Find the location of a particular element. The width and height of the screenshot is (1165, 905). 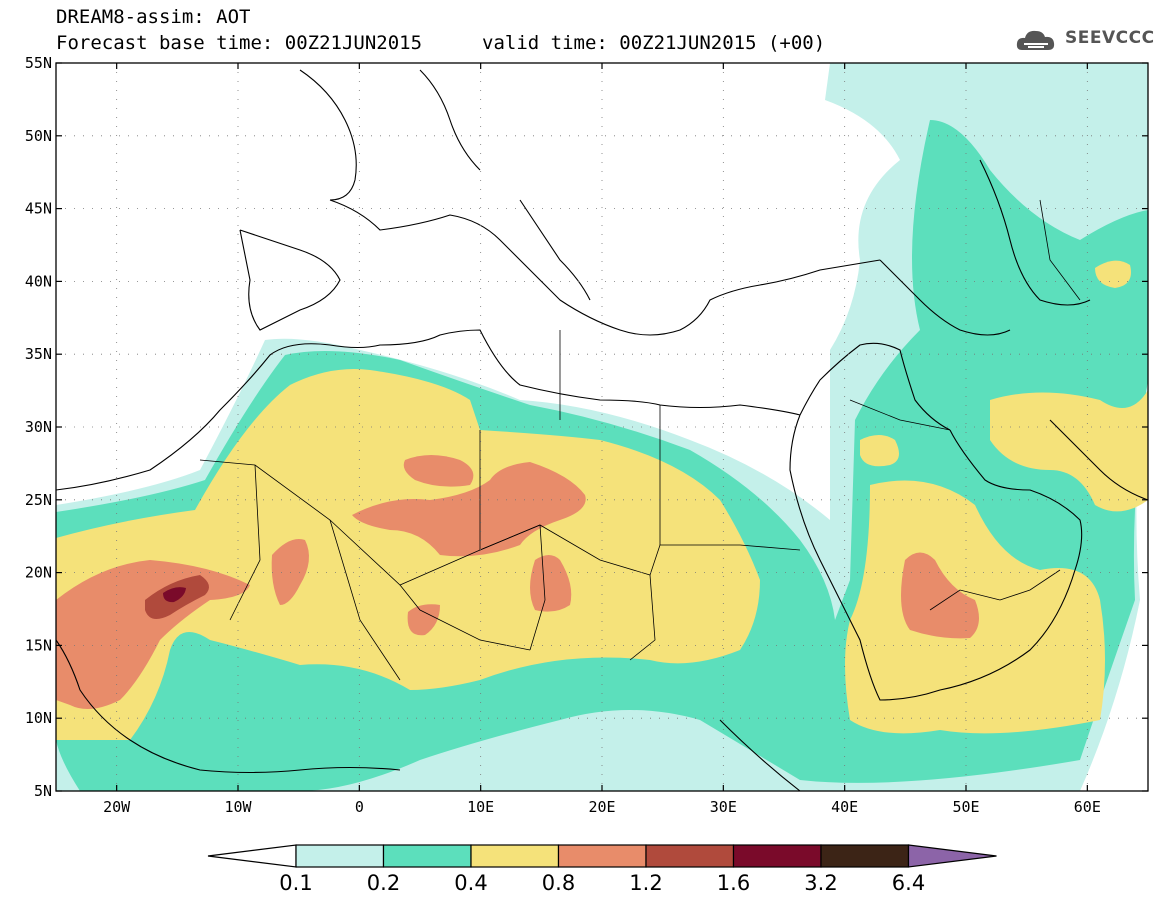

aot-band-0.4-syria is located at coordinates (879, 451).